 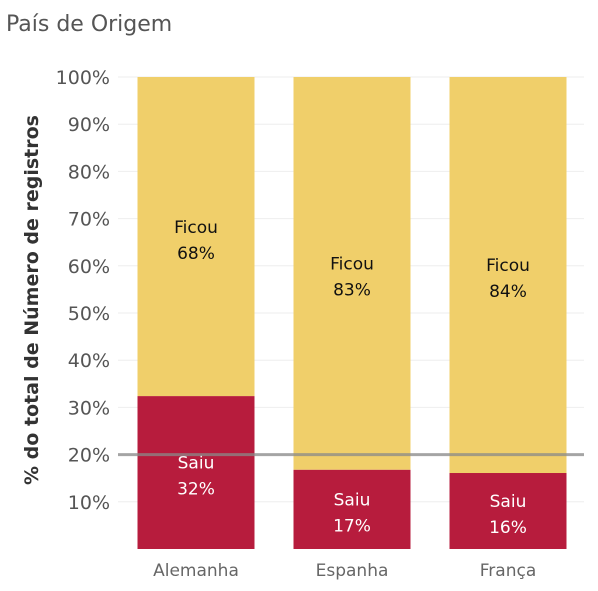 What do you see at coordinates (89, 220) in the screenshot?
I see `y-tick-label-70: 70%` at bounding box center [89, 220].